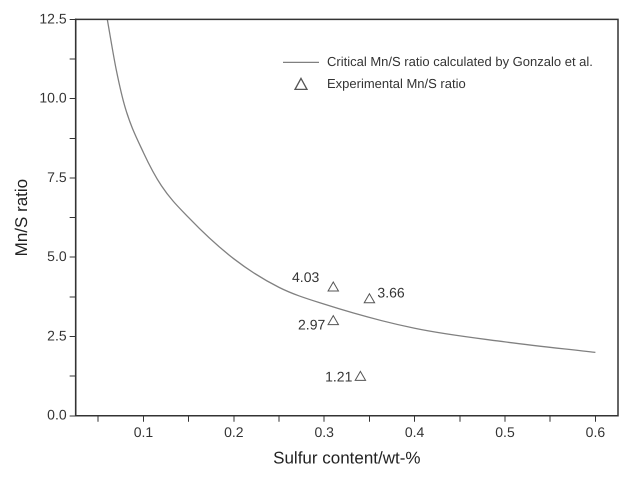 The image size is (640, 481). I want to click on y-tick-label: 10.0, so click(53, 98).